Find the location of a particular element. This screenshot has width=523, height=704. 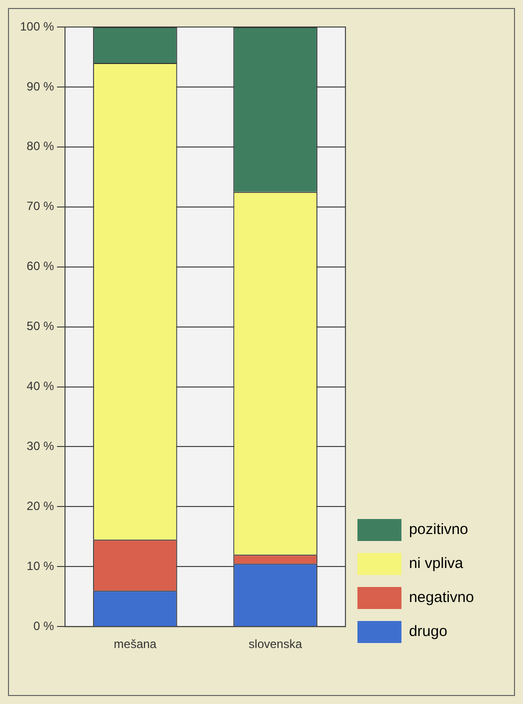

y-tick-label: 30 % is located at coordinates (40, 446).